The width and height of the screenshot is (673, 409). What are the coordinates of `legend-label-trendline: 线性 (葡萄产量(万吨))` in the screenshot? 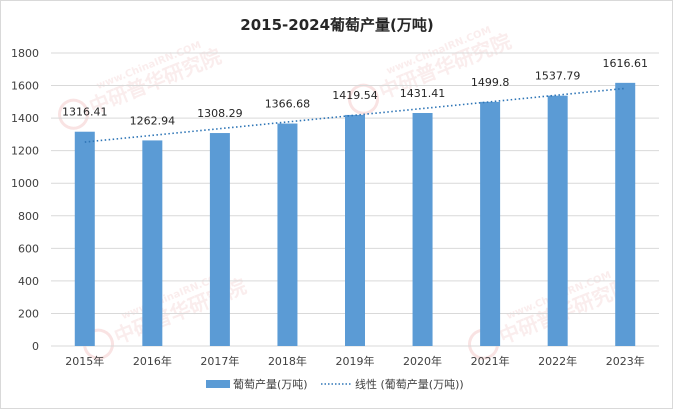 It's located at (409, 384).